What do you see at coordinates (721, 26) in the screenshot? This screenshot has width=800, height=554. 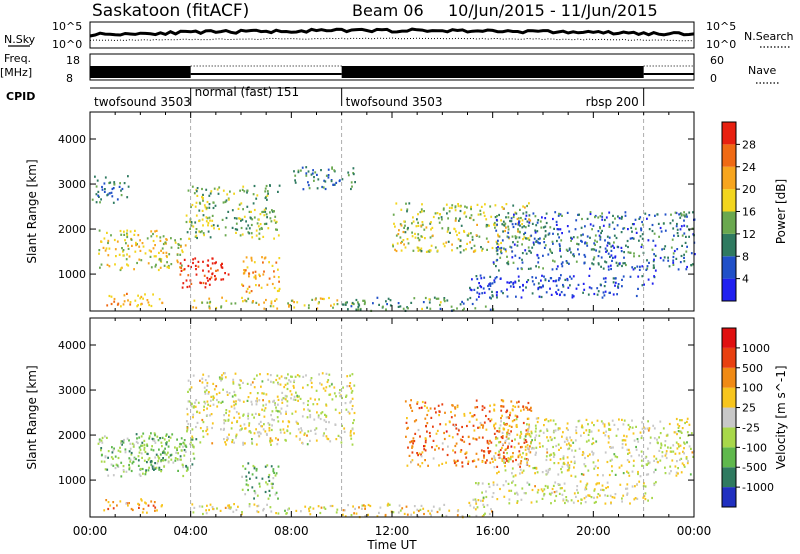 I see `search-tick-hi: 10^5` at bounding box center [721, 26].